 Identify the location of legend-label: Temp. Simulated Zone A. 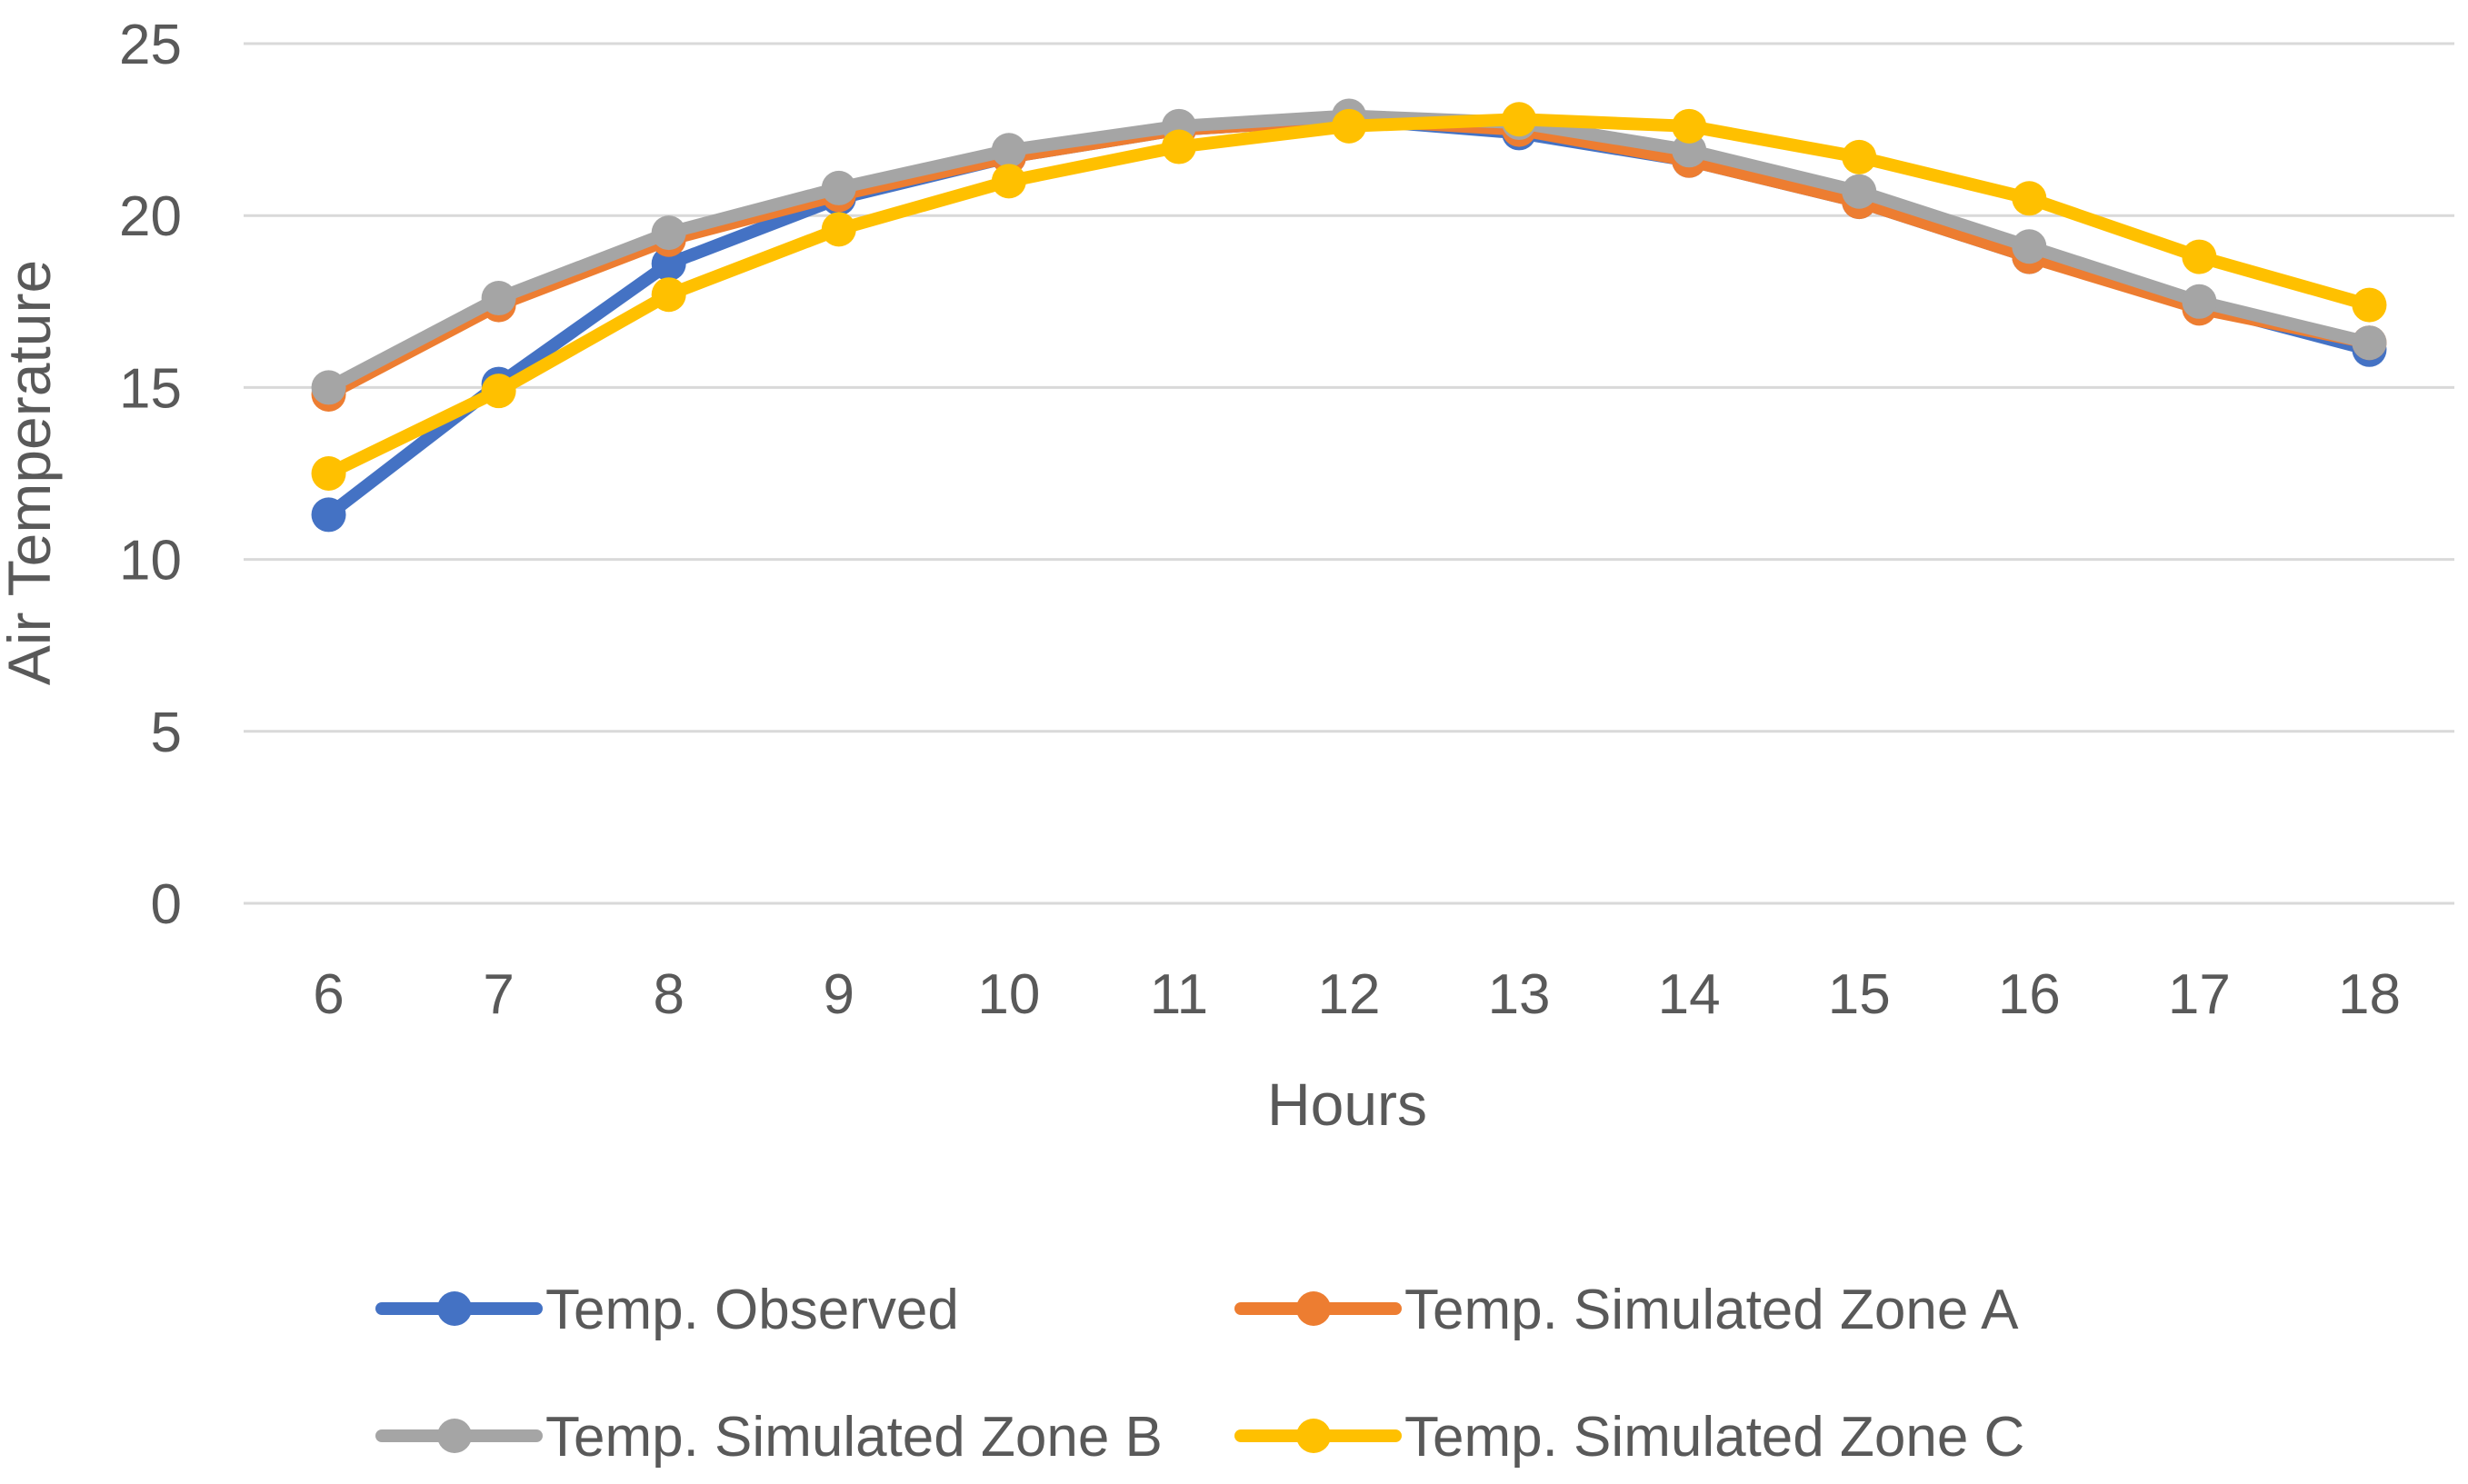
(1711, 1310).